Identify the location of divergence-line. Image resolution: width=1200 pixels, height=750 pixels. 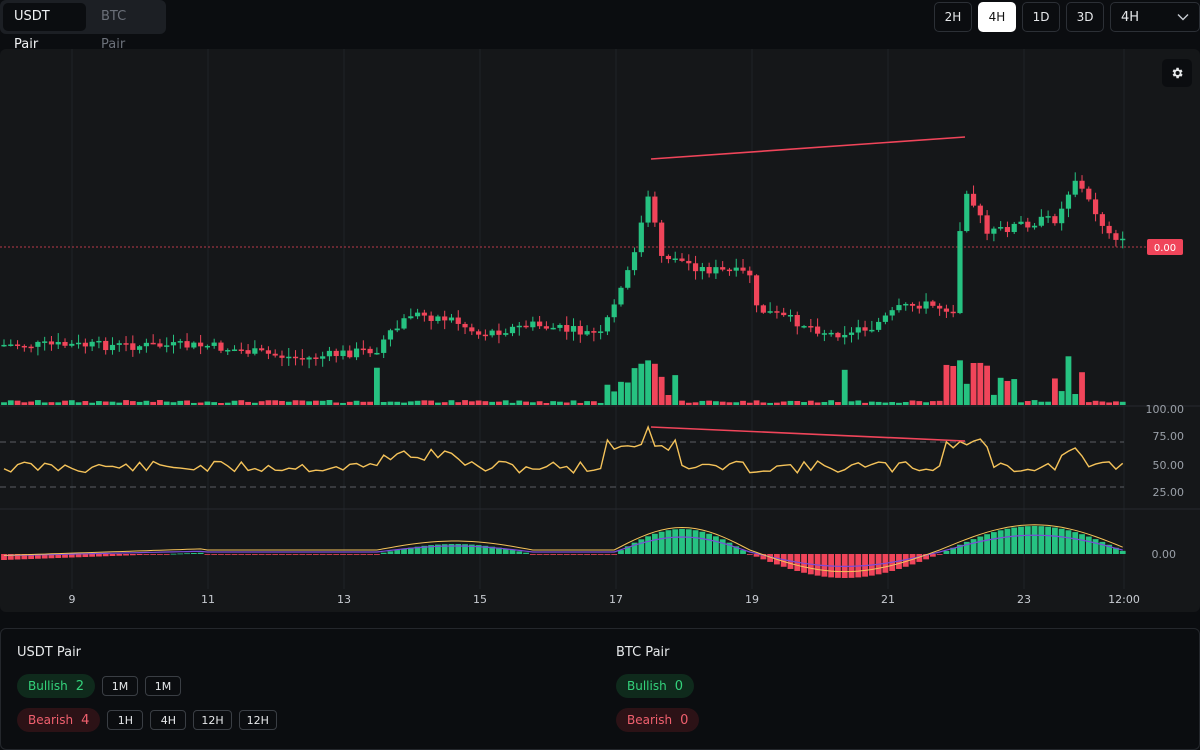
(808, 148).